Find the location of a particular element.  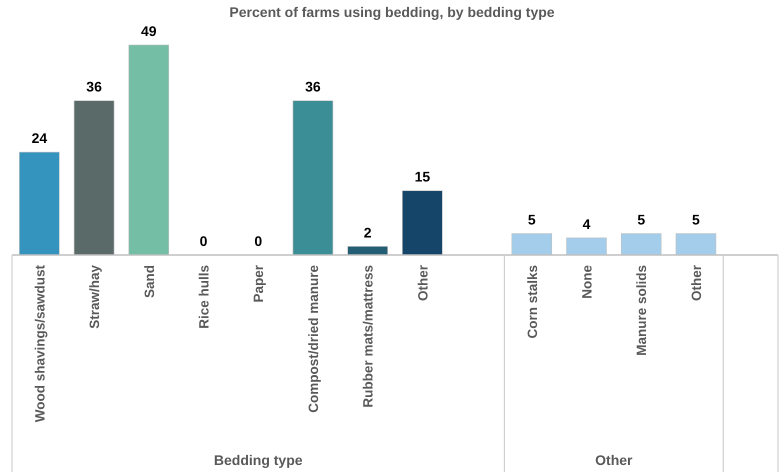

x-tick-label: None is located at coordinates (587, 281).